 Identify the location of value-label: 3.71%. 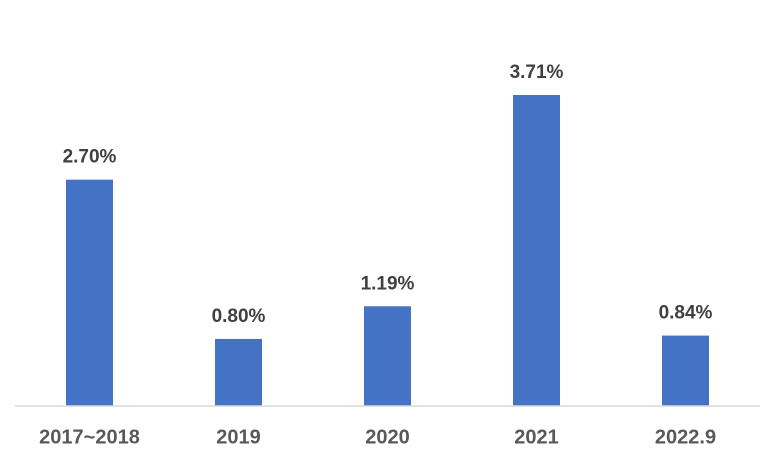
(537, 72).